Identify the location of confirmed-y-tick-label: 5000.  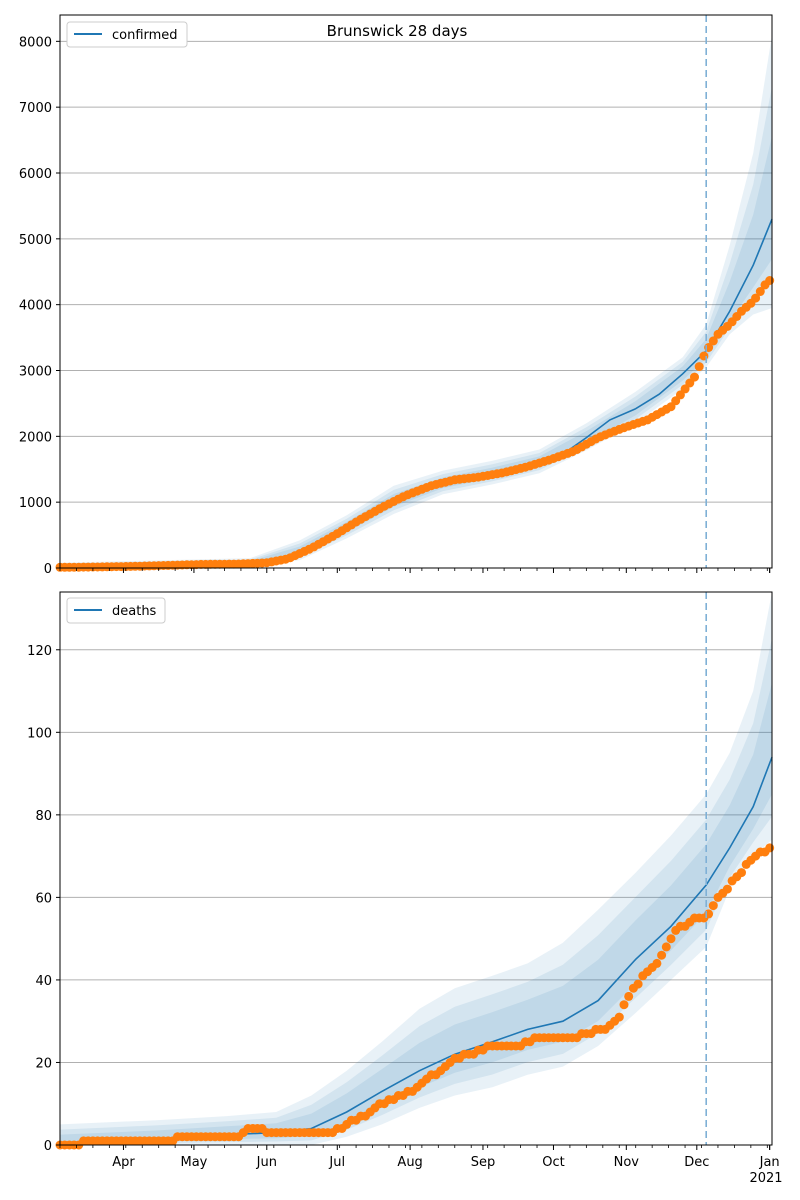
(35, 240).